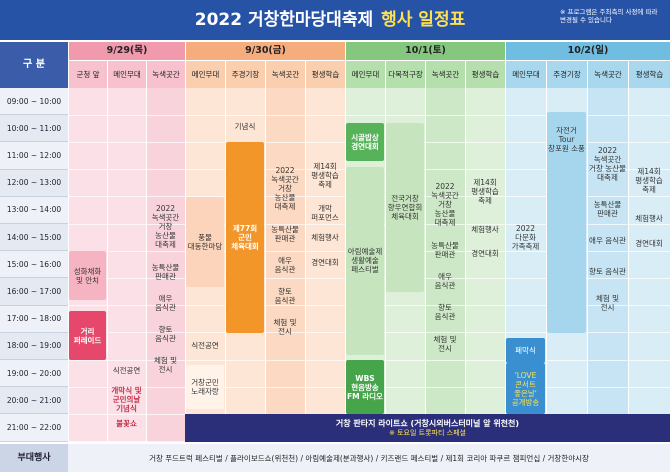 The width and height of the screenshot is (670, 472). What do you see at coordinates (34, 210) in the screenshot?
I see `time-label: 13:00 ~ 14:00` at bounding box center [34, 210].